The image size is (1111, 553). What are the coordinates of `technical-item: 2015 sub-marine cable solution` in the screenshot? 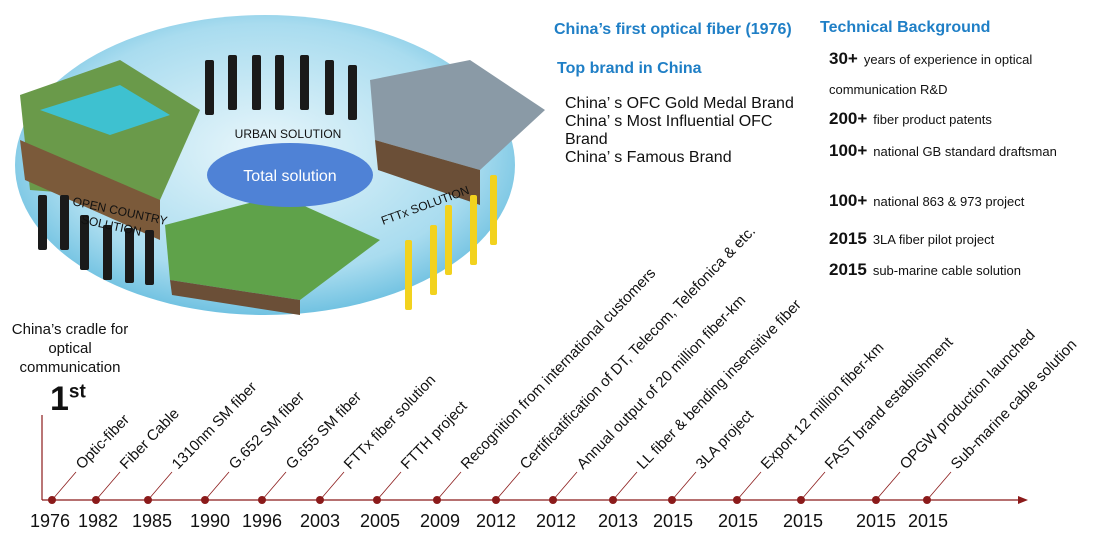 It's located at (959, 270).